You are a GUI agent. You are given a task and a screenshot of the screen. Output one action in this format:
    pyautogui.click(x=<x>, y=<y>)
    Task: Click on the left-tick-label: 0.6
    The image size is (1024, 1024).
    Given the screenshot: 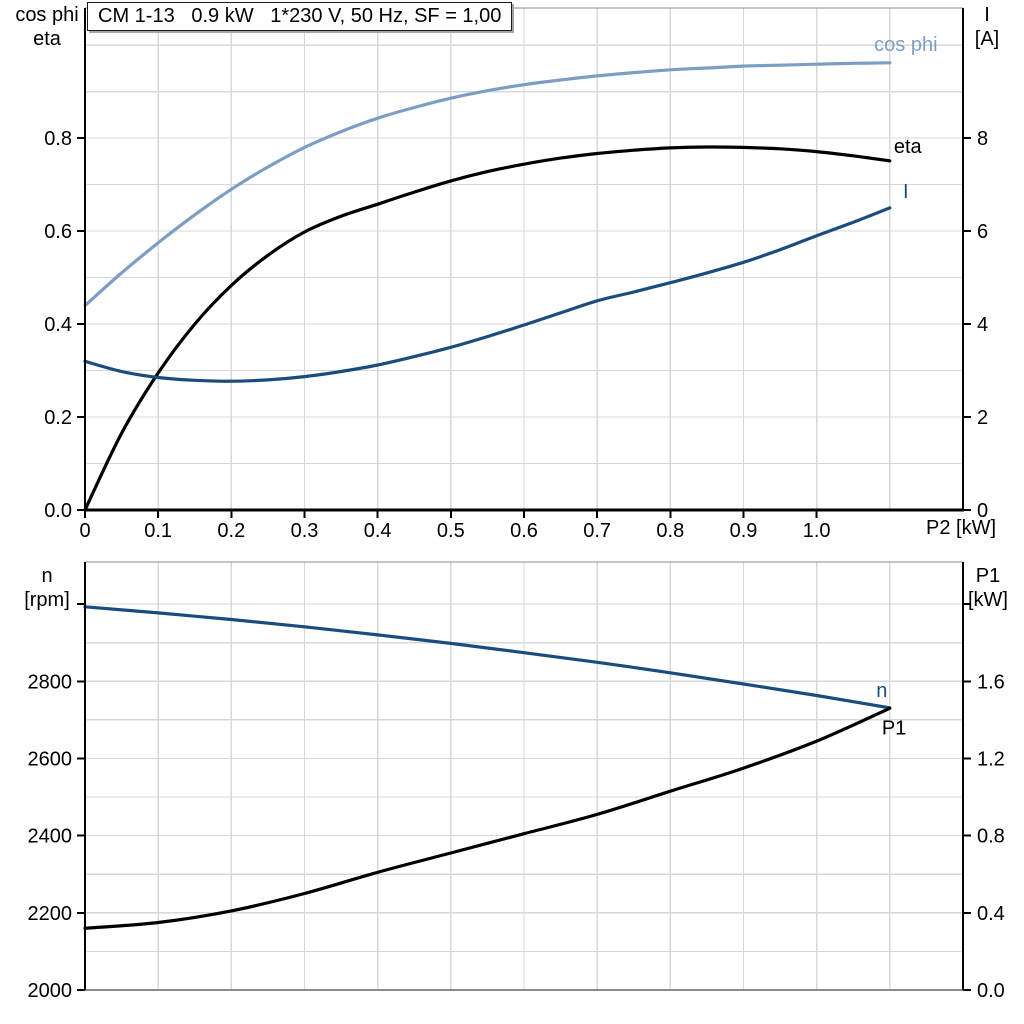 What is the action you would take?
    pyautogui.click(x=58, y=232)
    